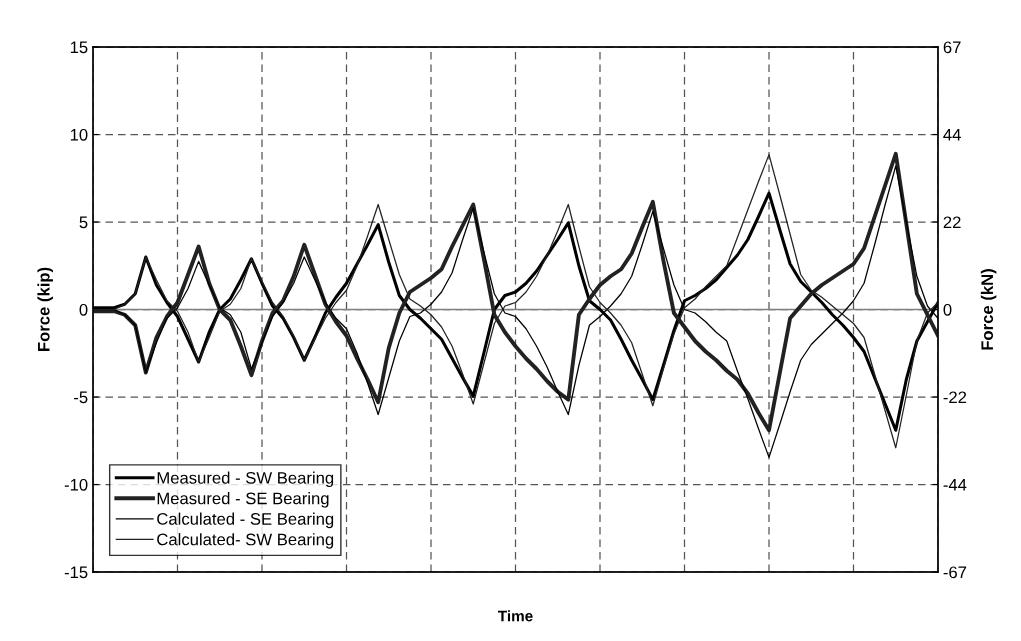 Image resolution: width=1021 pixels, height=641 pixels. Describe the element at coordinates (988, 309) in the screenshot. I see `y2-axis-title: Force (kN)` at that location.